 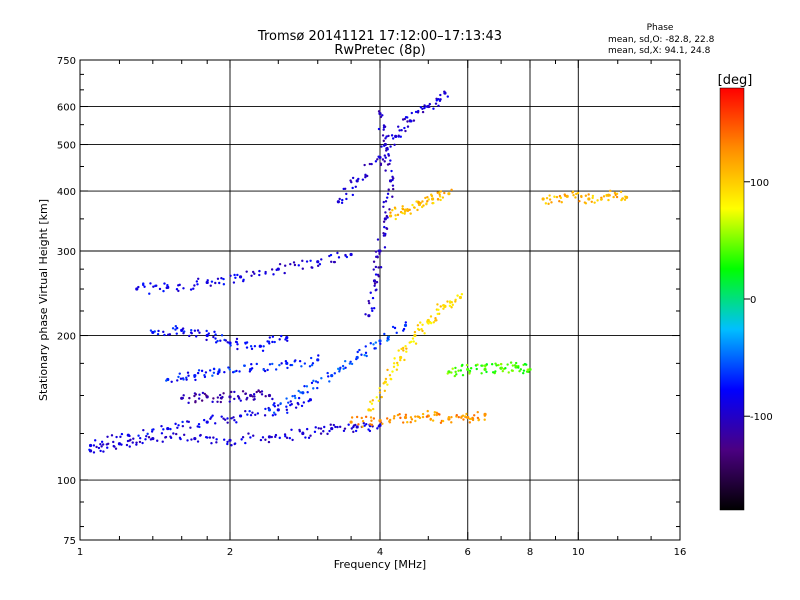 I want to click on x-tick-label: 2, so click(x=230, y=552).